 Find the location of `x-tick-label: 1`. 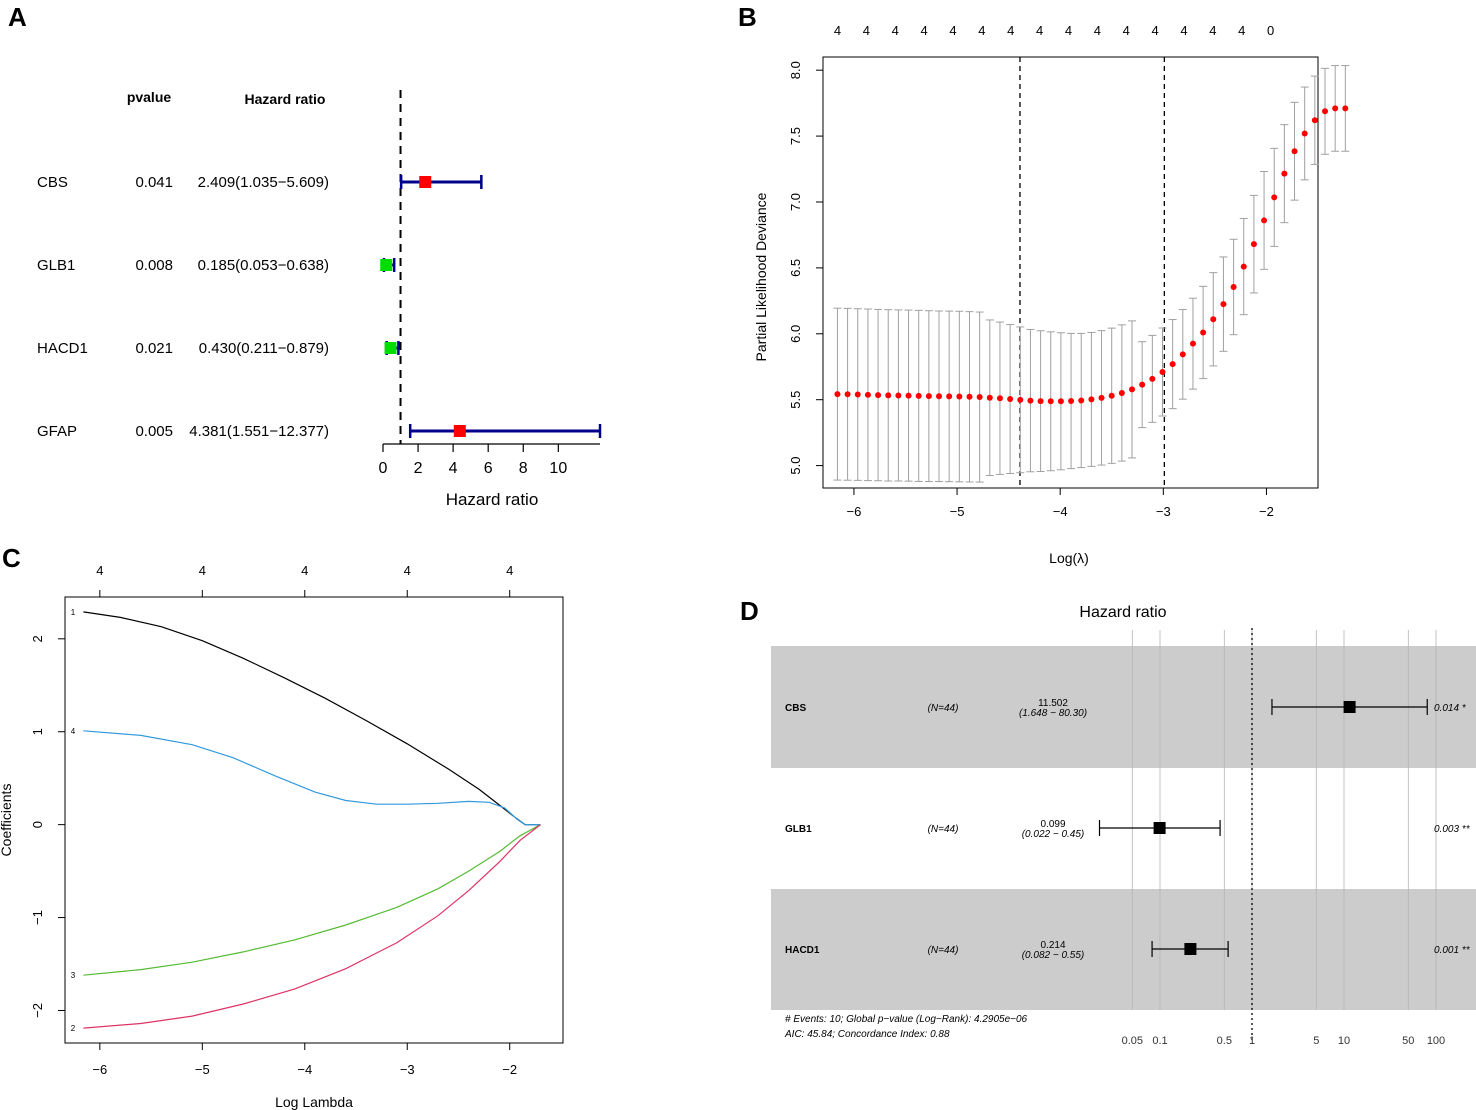

x-tick-label: 1 is located at coordinates (1252, 1041).